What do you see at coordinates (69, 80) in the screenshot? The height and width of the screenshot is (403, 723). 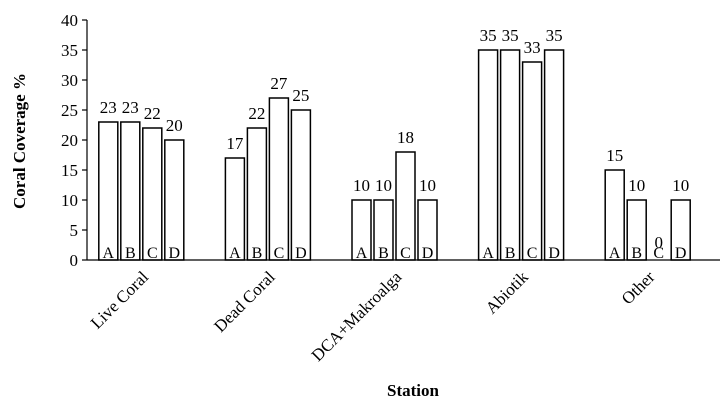 I see `y-tick-label: 30` at bounding box center [69, 80].